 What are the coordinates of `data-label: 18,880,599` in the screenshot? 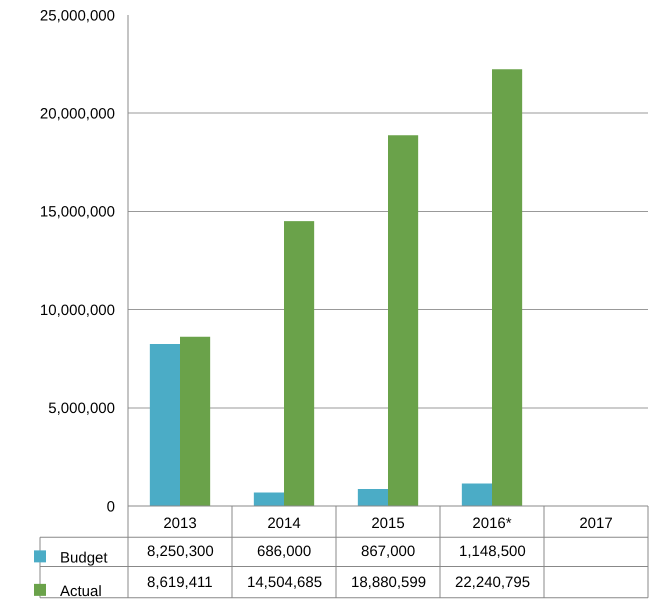 It's located at (388, 582).